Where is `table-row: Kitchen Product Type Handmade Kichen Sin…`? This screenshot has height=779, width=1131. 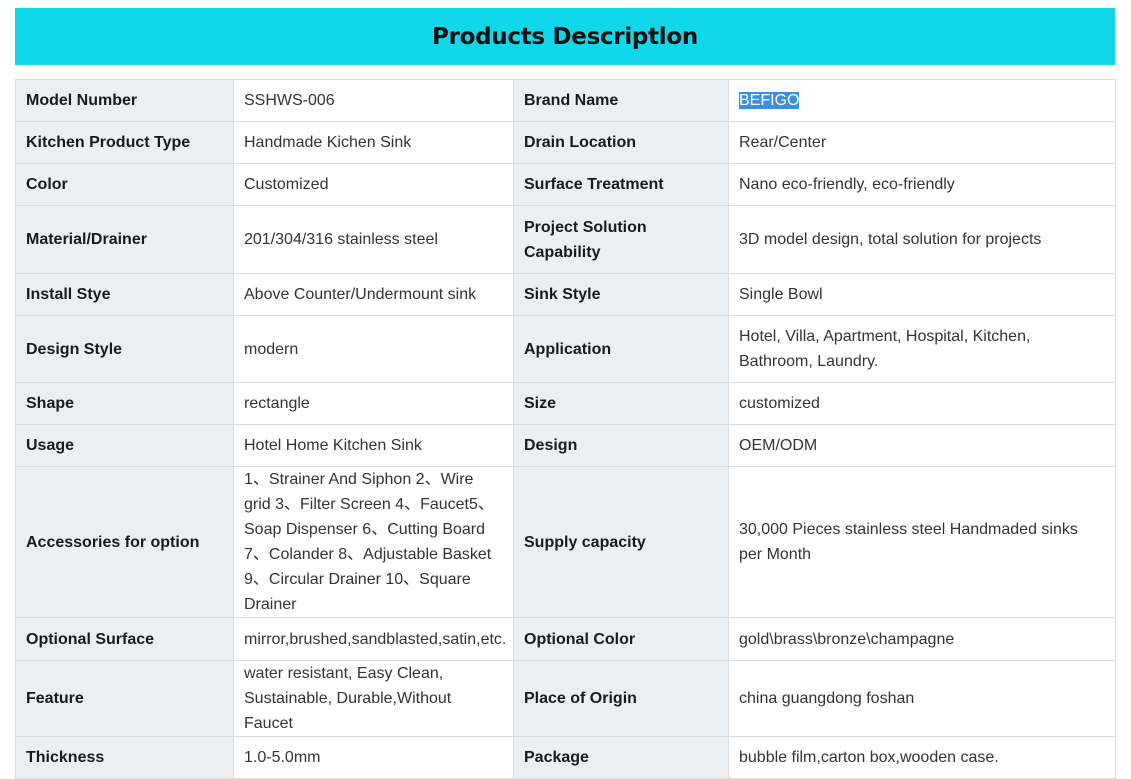
table-row: Kitchen Product Type Handmade Kichen Sin… is located at coordinates (565, 142).